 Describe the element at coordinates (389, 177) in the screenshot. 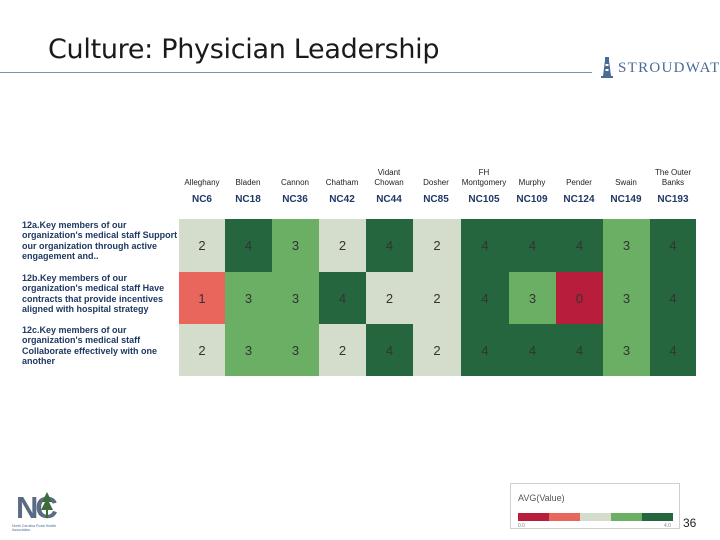

I see `county-name: Vidant Chowan` at that location.